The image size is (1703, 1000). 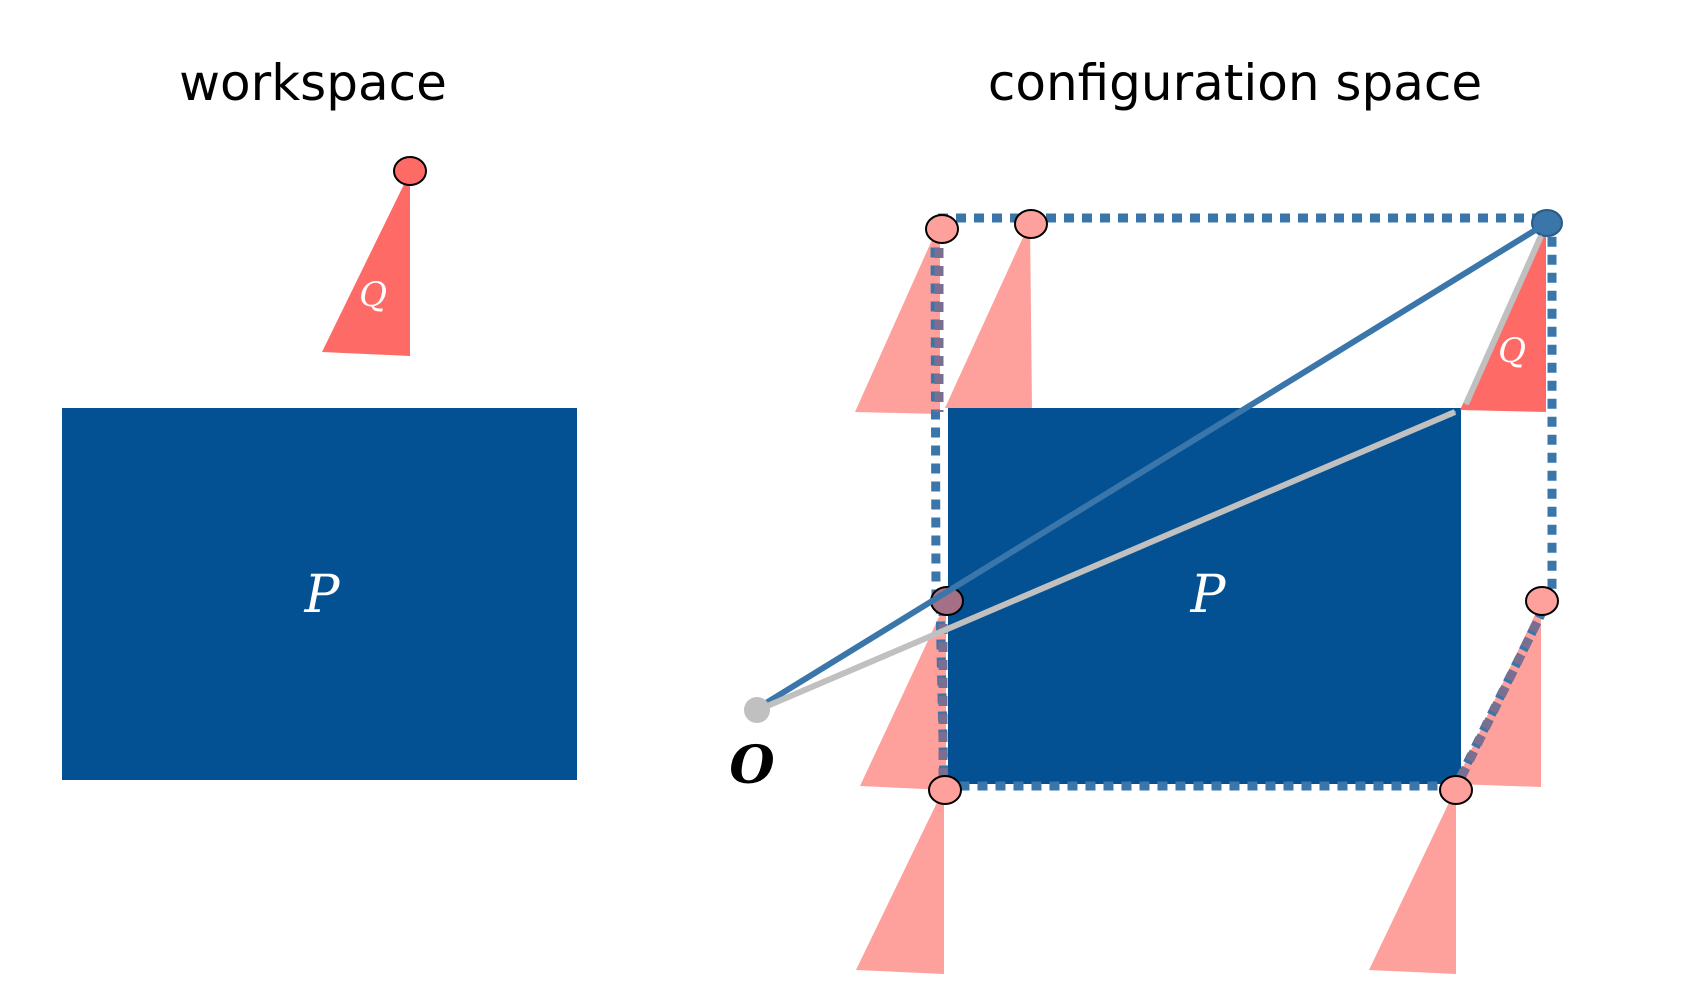 I want to click on vertex-top-second, so click(x=1031, y=224).